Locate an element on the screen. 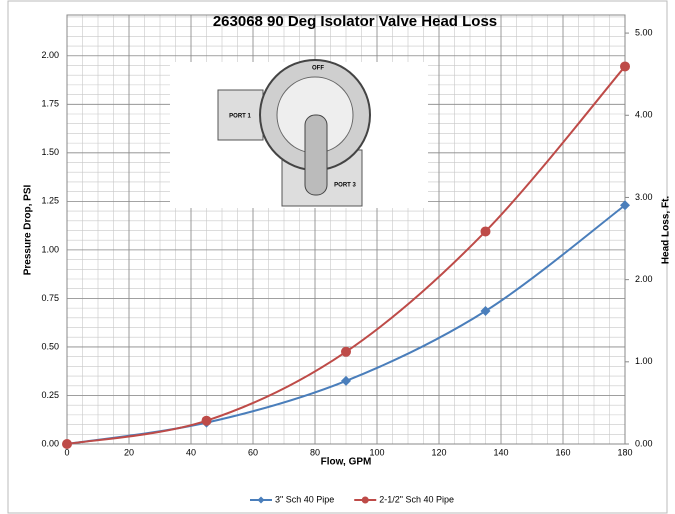 The height and width of the screenshot is (514, 675). x-tick-label: 80 is located at coordinates (315, 452).